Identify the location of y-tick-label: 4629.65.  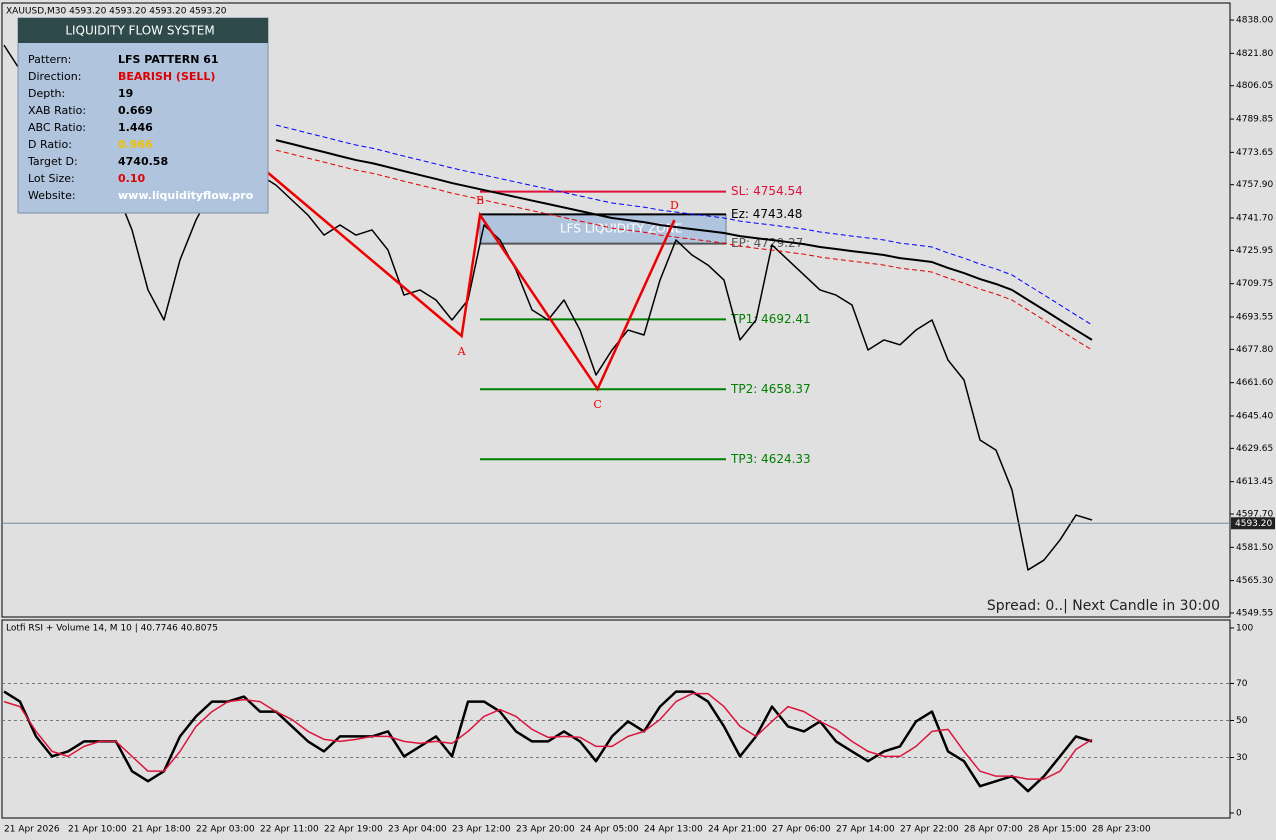
(1254, 449).